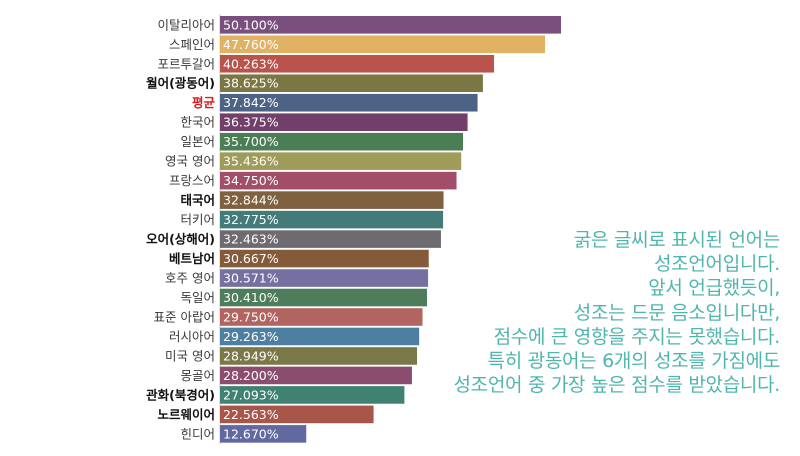 Image resolution: width=800 pixels, height=456 pixels. Describe the element at coordinates (192, 180) in the screenshot. I see `category-label: 프랑스어` at that location.